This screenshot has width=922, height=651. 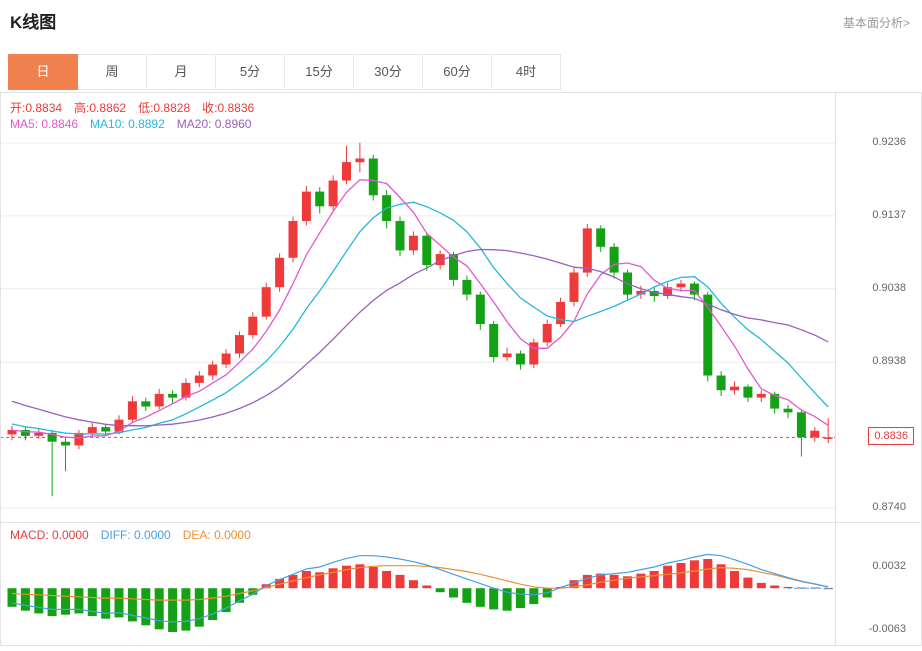 I want to click on tab-4hour: 4时, so click(x=526, y=72).